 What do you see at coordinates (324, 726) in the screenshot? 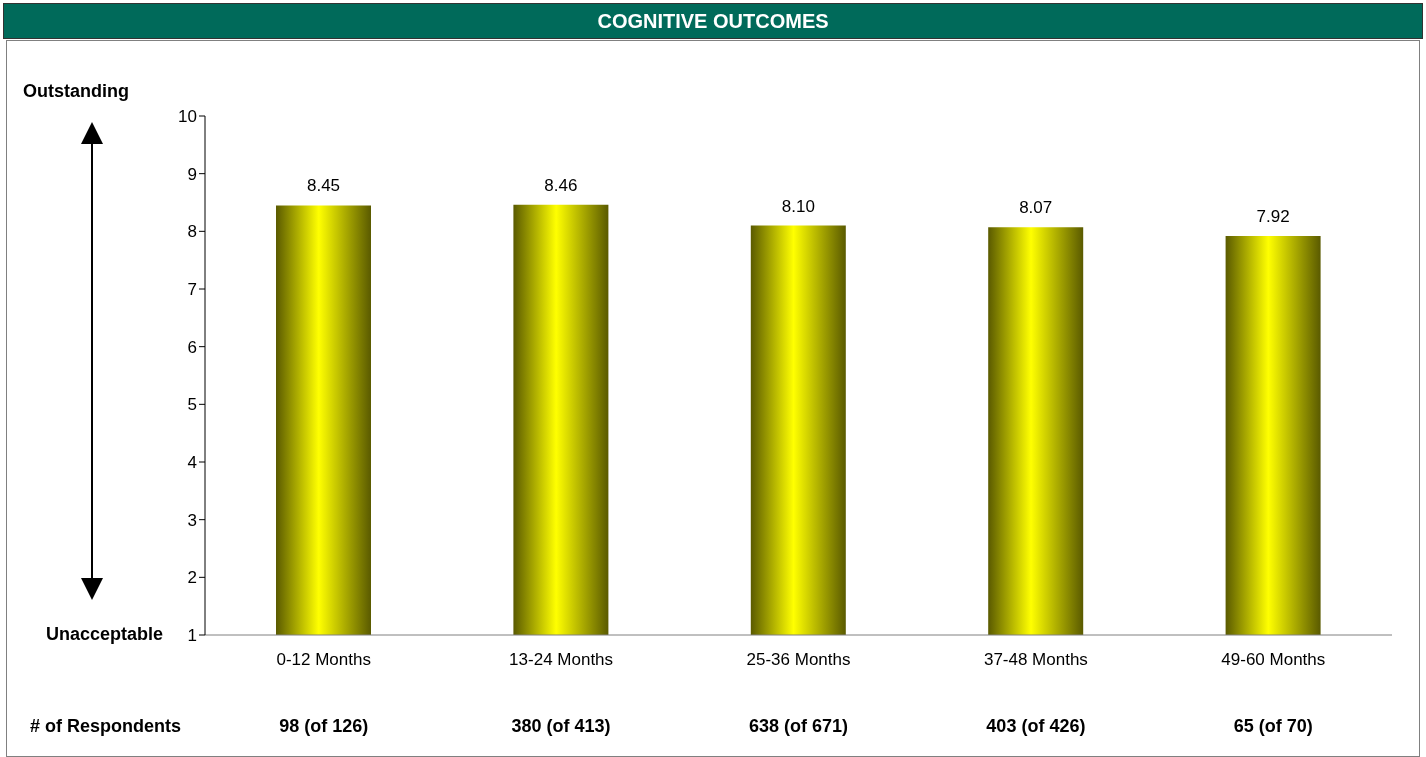
I see `text: 98 (of 126)` at bounding box center [324, 726].